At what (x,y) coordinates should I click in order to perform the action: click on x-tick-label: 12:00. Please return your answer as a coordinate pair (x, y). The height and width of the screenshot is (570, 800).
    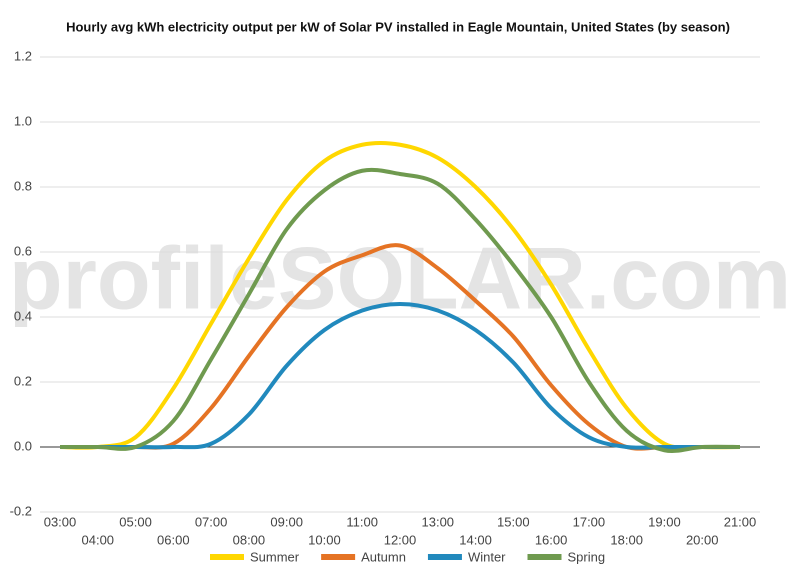
    Looking at the image, I should click on (400, 539).